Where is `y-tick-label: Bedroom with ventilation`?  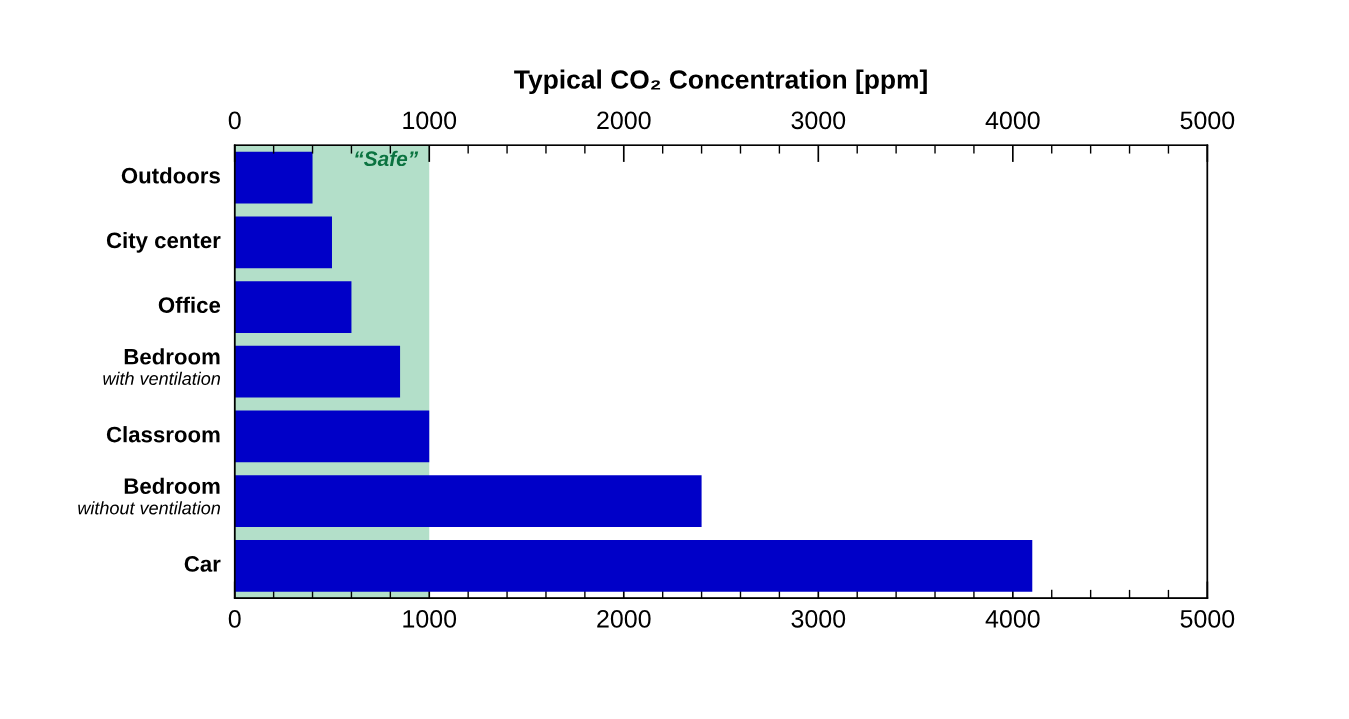
y-tick-label: Bedroom with ventilation is located at coordinates (162, 366).